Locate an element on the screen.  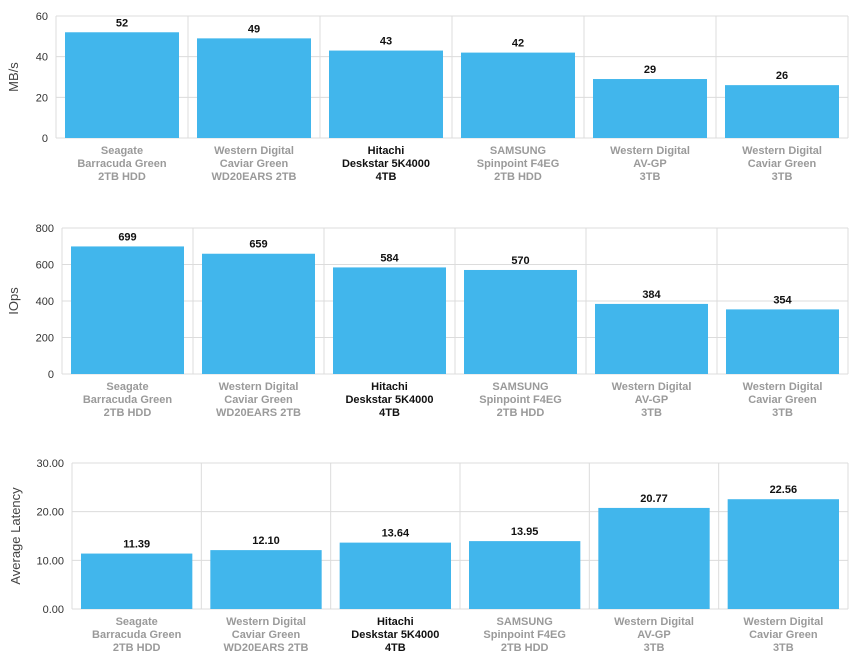
data-label: 43 is located at coordinates (386, 42).